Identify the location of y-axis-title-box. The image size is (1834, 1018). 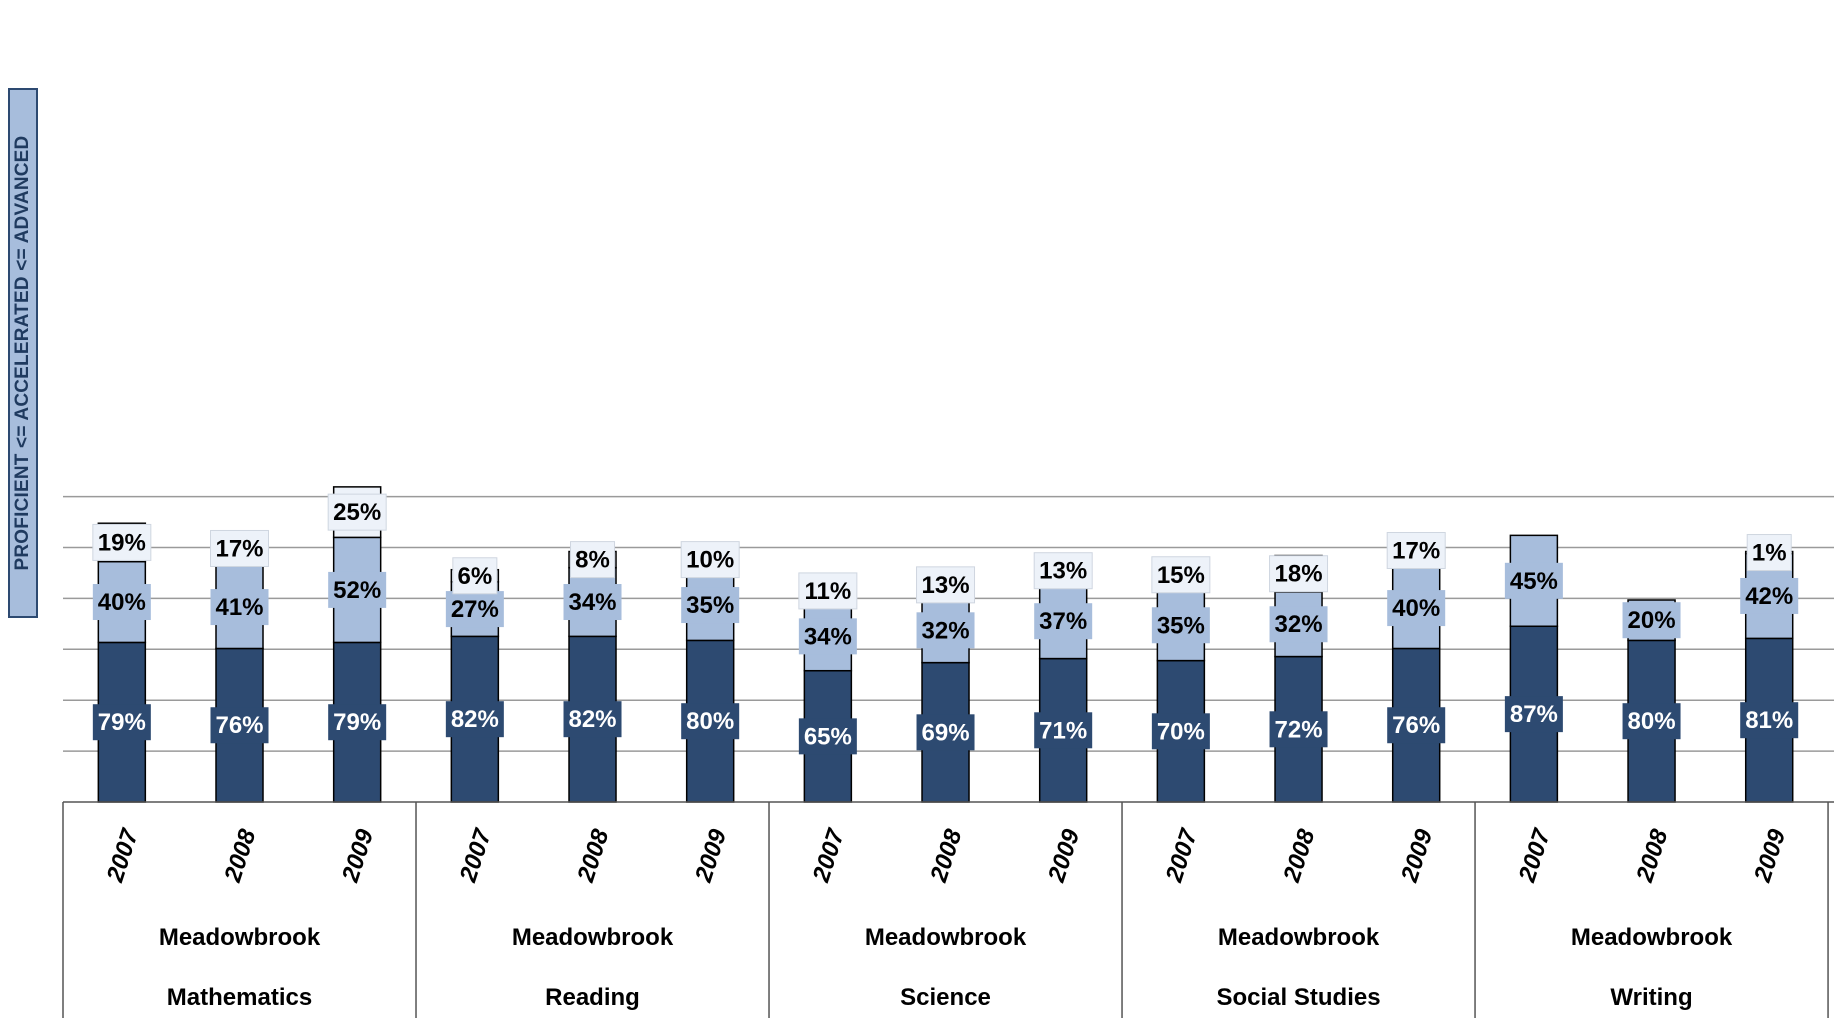
(23, 353).